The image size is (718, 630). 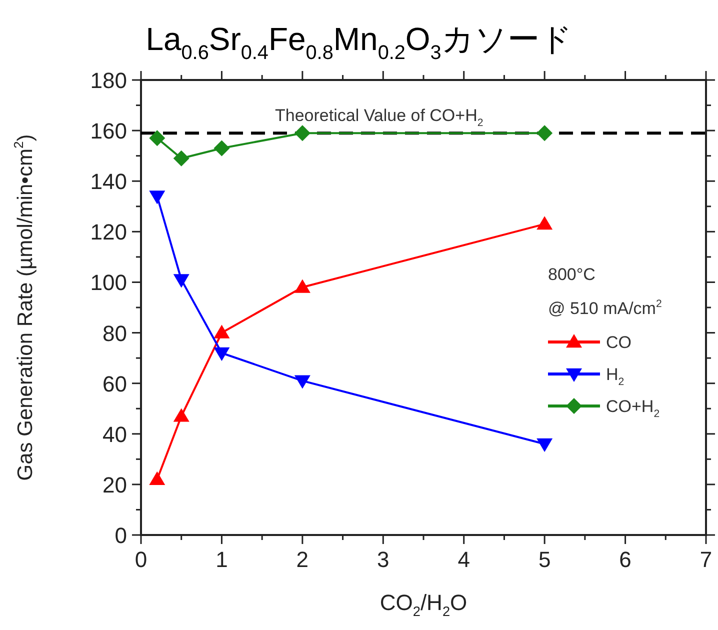 What do you see at coordinates (108, 181) in the screenshot?
I see `y-tick-label: 140` at bounding box center [108, 181].